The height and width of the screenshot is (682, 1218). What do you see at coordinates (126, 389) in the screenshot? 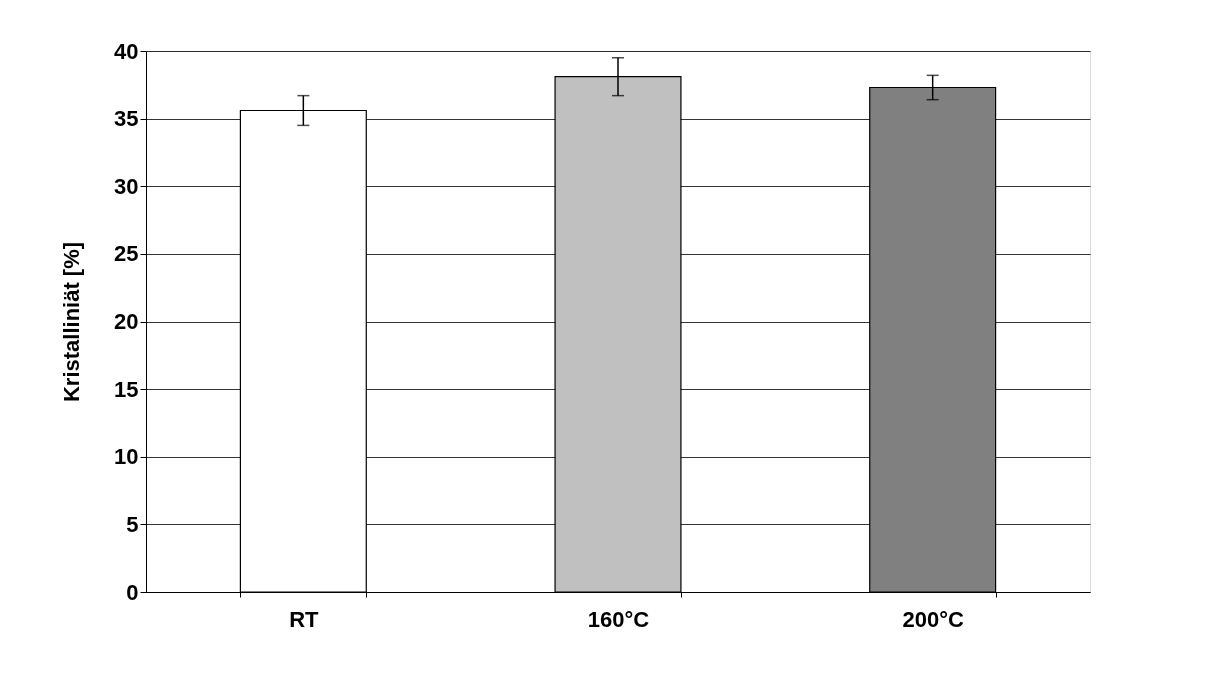
I see `y-tick-label: 15` at bounding box center [126, 389].